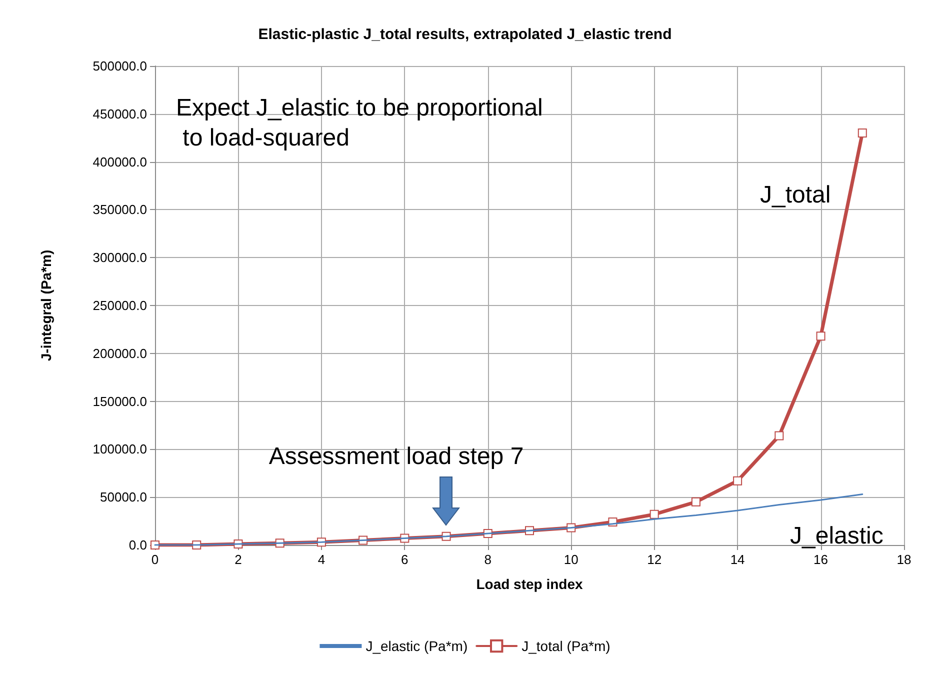 The height and width of the screenshot is (676, 930). I want to click on chart-title: Elastic-plastic J_total results, extrapolated J_elastic trend, so click(465, 34).